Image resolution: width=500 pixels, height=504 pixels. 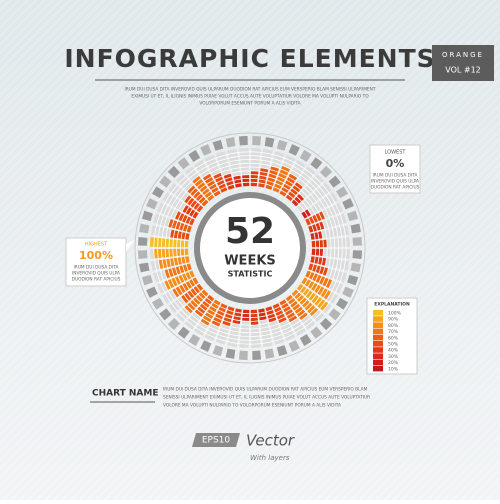 What do you see at coordinates (395, 163) in the screenshot?
I see `lowest-value: 0%` at bounding box center [395, 163].